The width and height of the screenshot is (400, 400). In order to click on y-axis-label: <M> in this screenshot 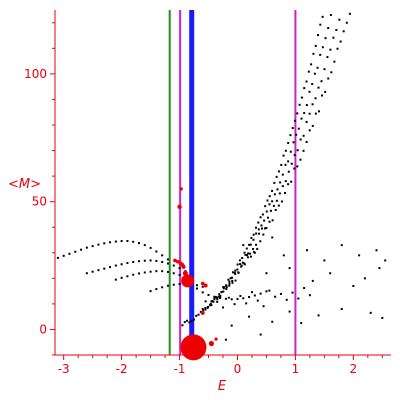, I will do `click(24, 184)`.